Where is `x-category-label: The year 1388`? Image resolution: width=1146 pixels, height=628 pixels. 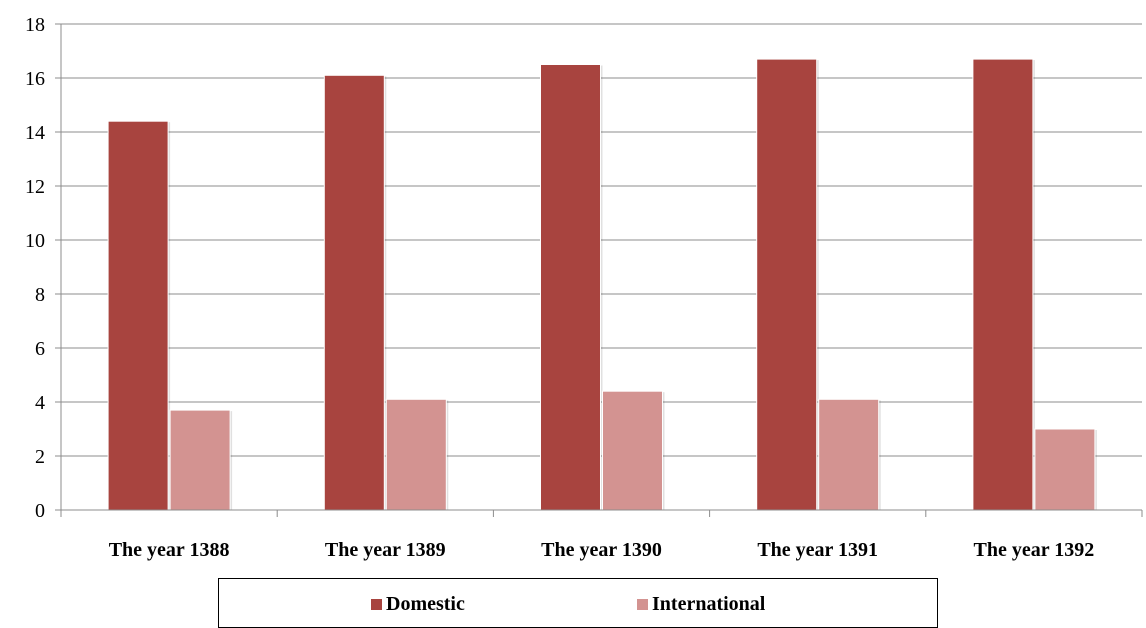 x-category-label: The year 1388 is located at coordinates (169, 550).